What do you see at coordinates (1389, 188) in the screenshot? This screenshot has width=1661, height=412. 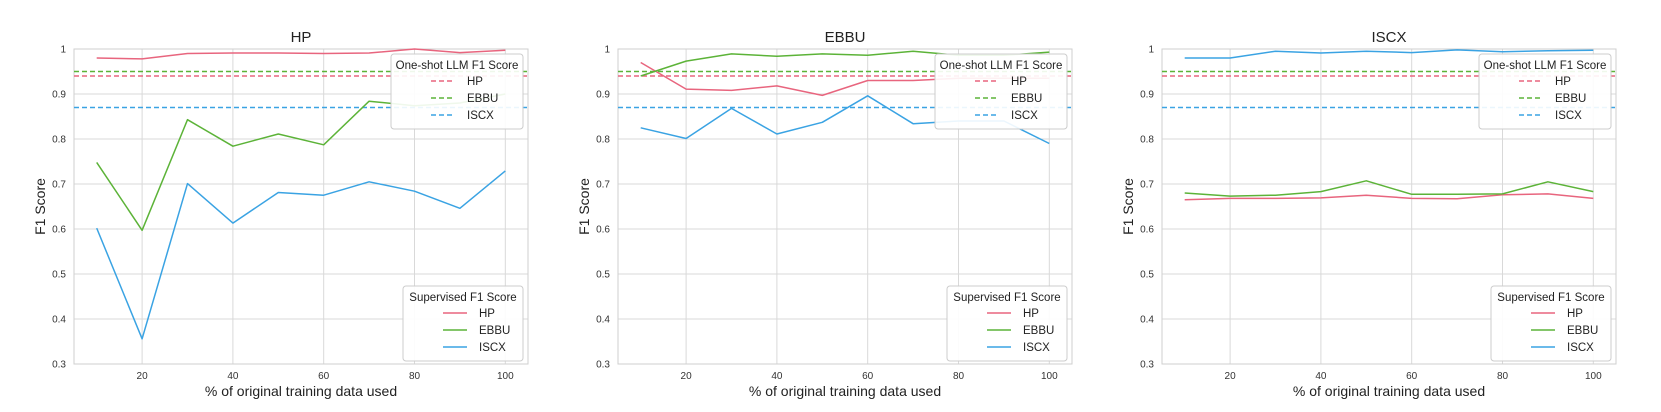 I see `series-line-ebbu` at bounding box center [1389, 188].